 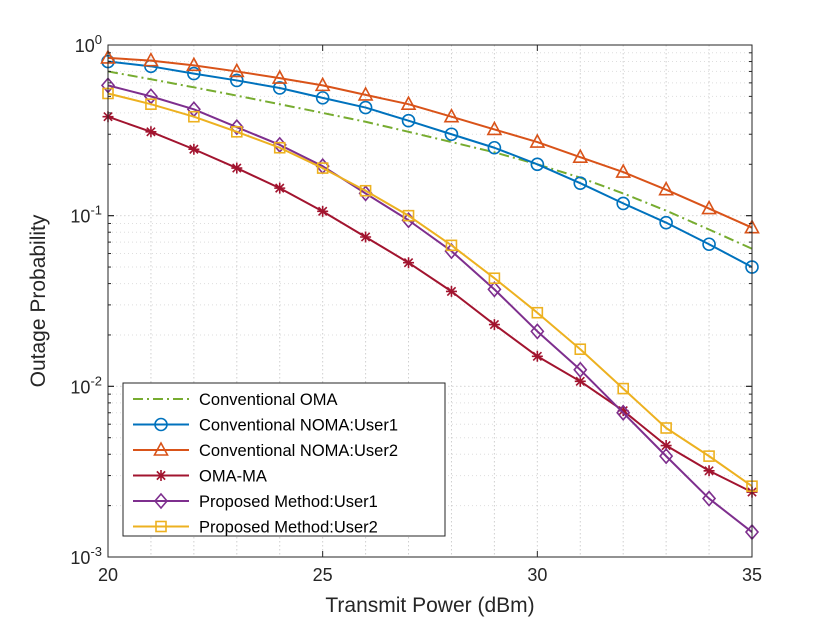 What do you see at coordinates (108, 575) in the screenshot?
I see `x-tick-label: 20` at bounding box center [108, 575].